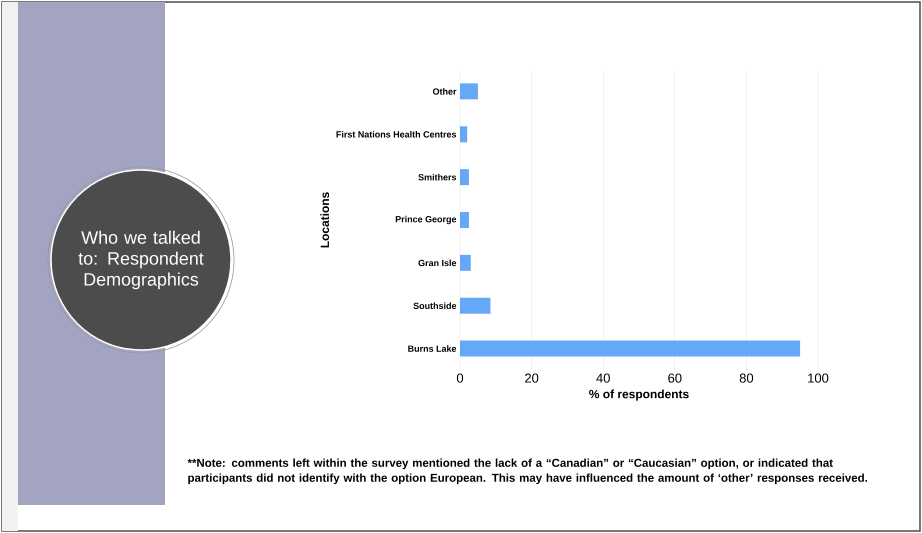  What do you see at coordinates (528, 471) in the screenshot?
I see `text: **Note: comments left within the survey mentioned the lack of a “Canadian” or “Caucasian” option, or indicated that participants did not identify with the option European. This may have influenced the amount of ‘other’ responses received.` at bounding box center [528, 471].